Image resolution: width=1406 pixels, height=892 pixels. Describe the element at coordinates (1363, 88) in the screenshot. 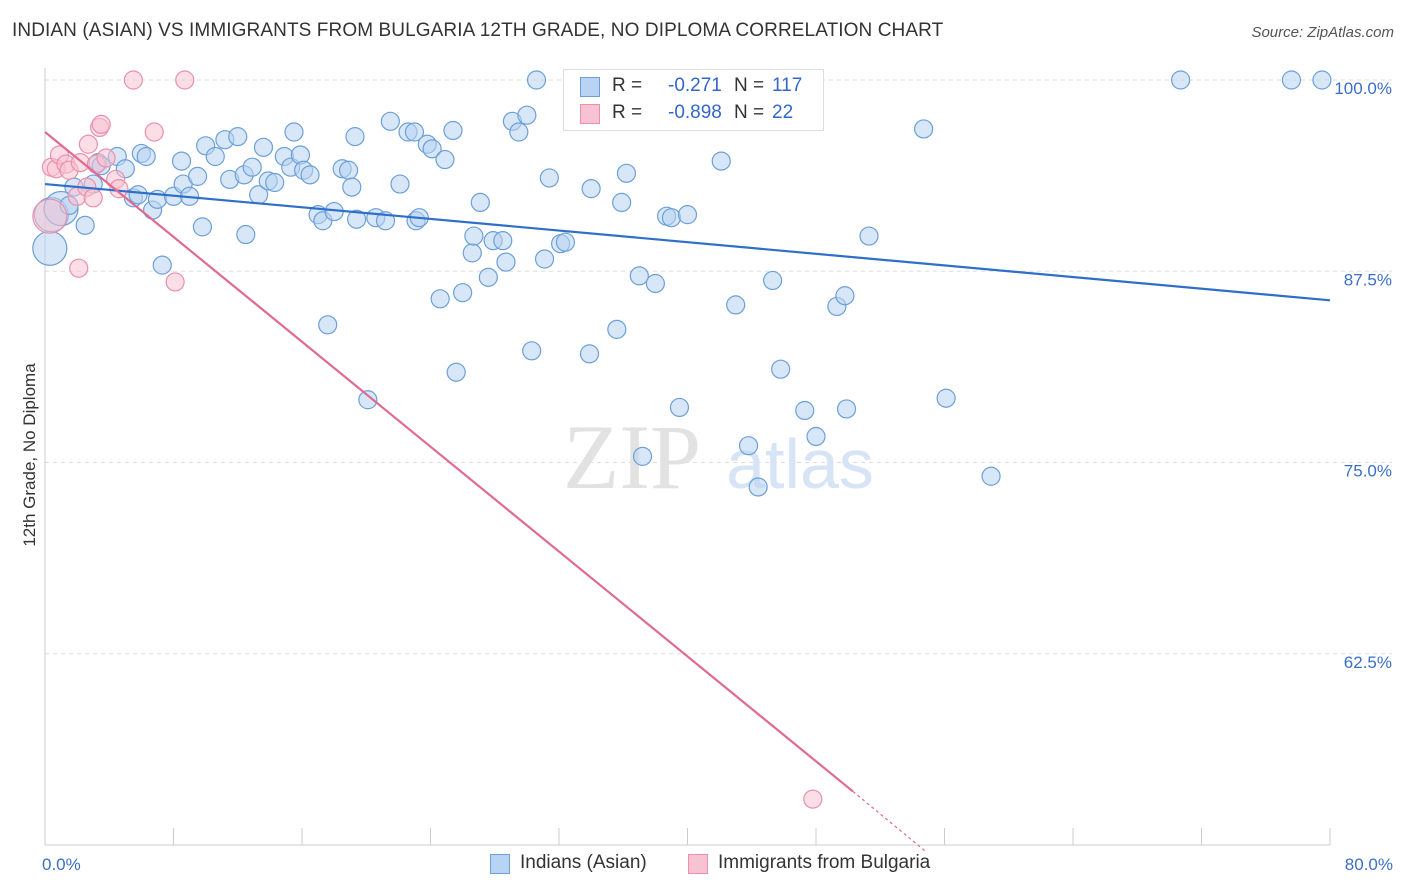

I see `y-tick-label: 100.0%` at that location.